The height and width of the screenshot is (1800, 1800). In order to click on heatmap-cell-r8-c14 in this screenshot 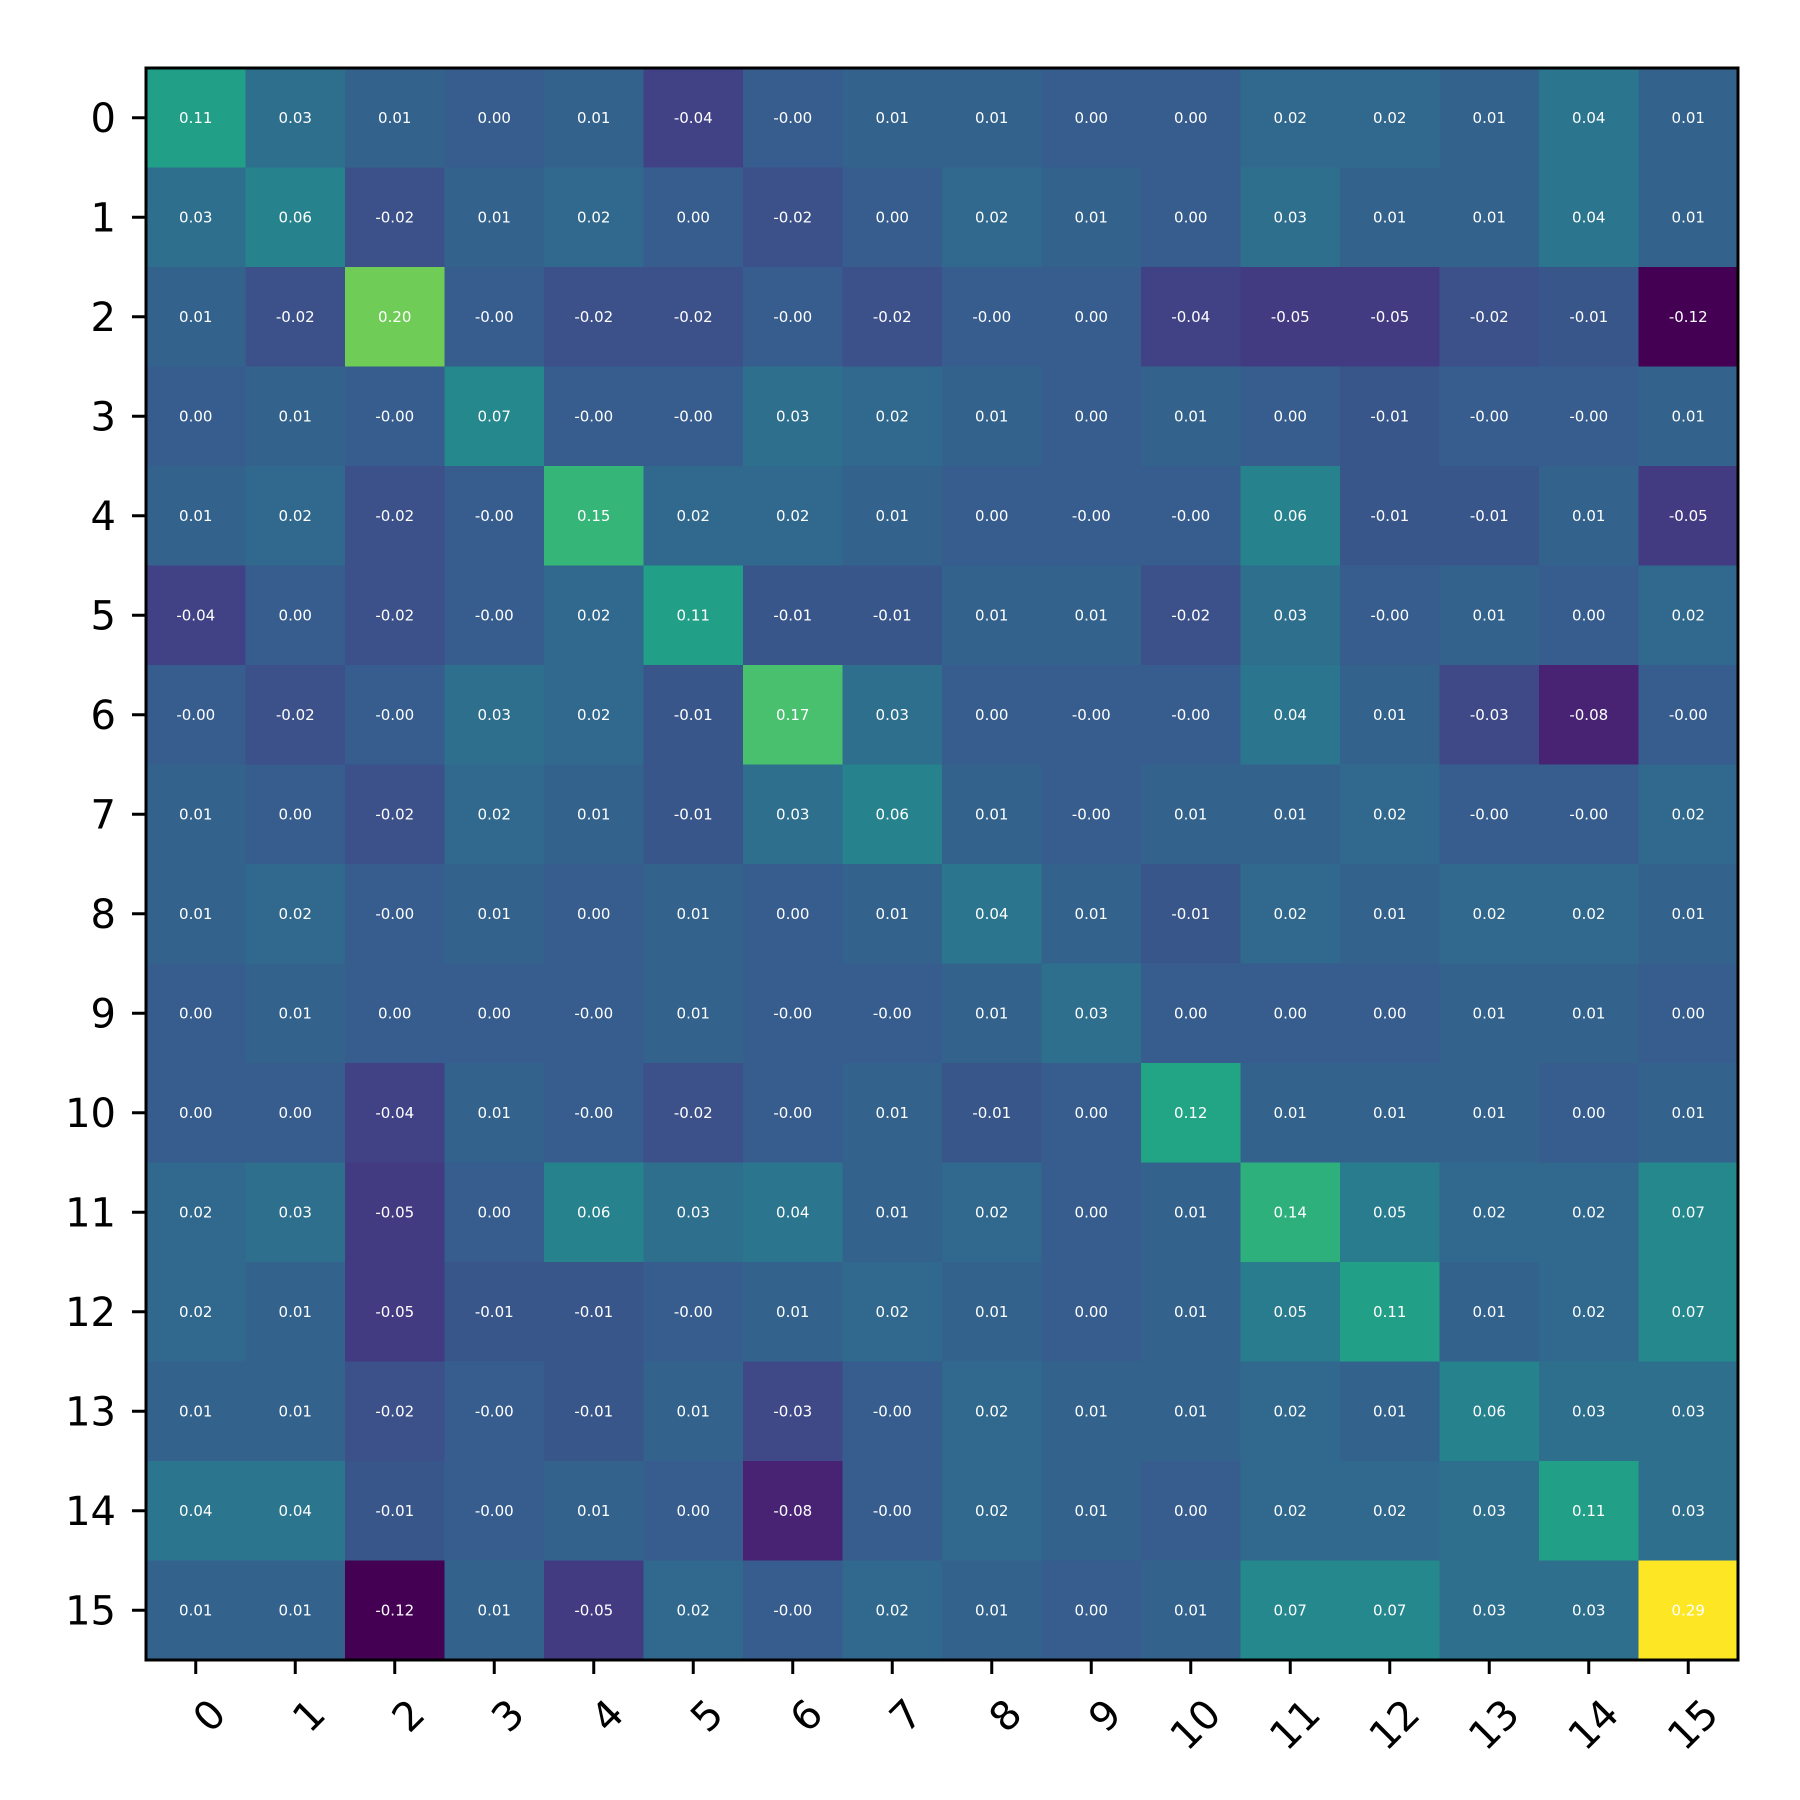, I will do `click(1589, 914)`.